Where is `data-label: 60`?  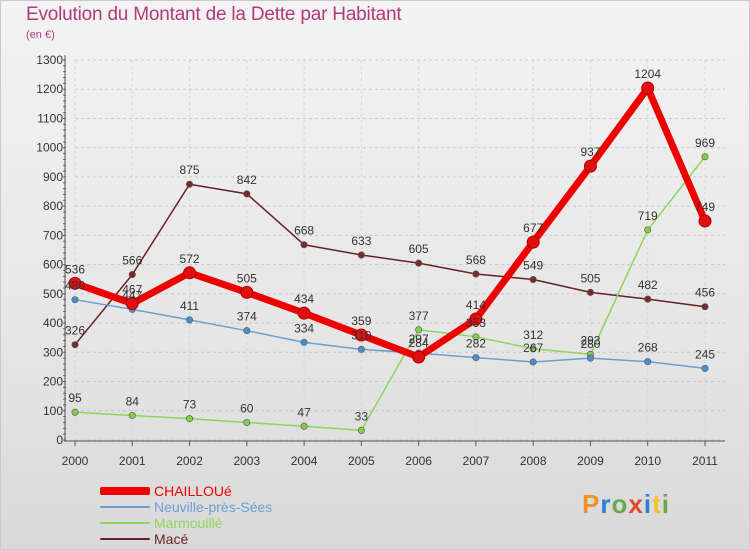 data-label: 60 is located at coordinates (247, 408).